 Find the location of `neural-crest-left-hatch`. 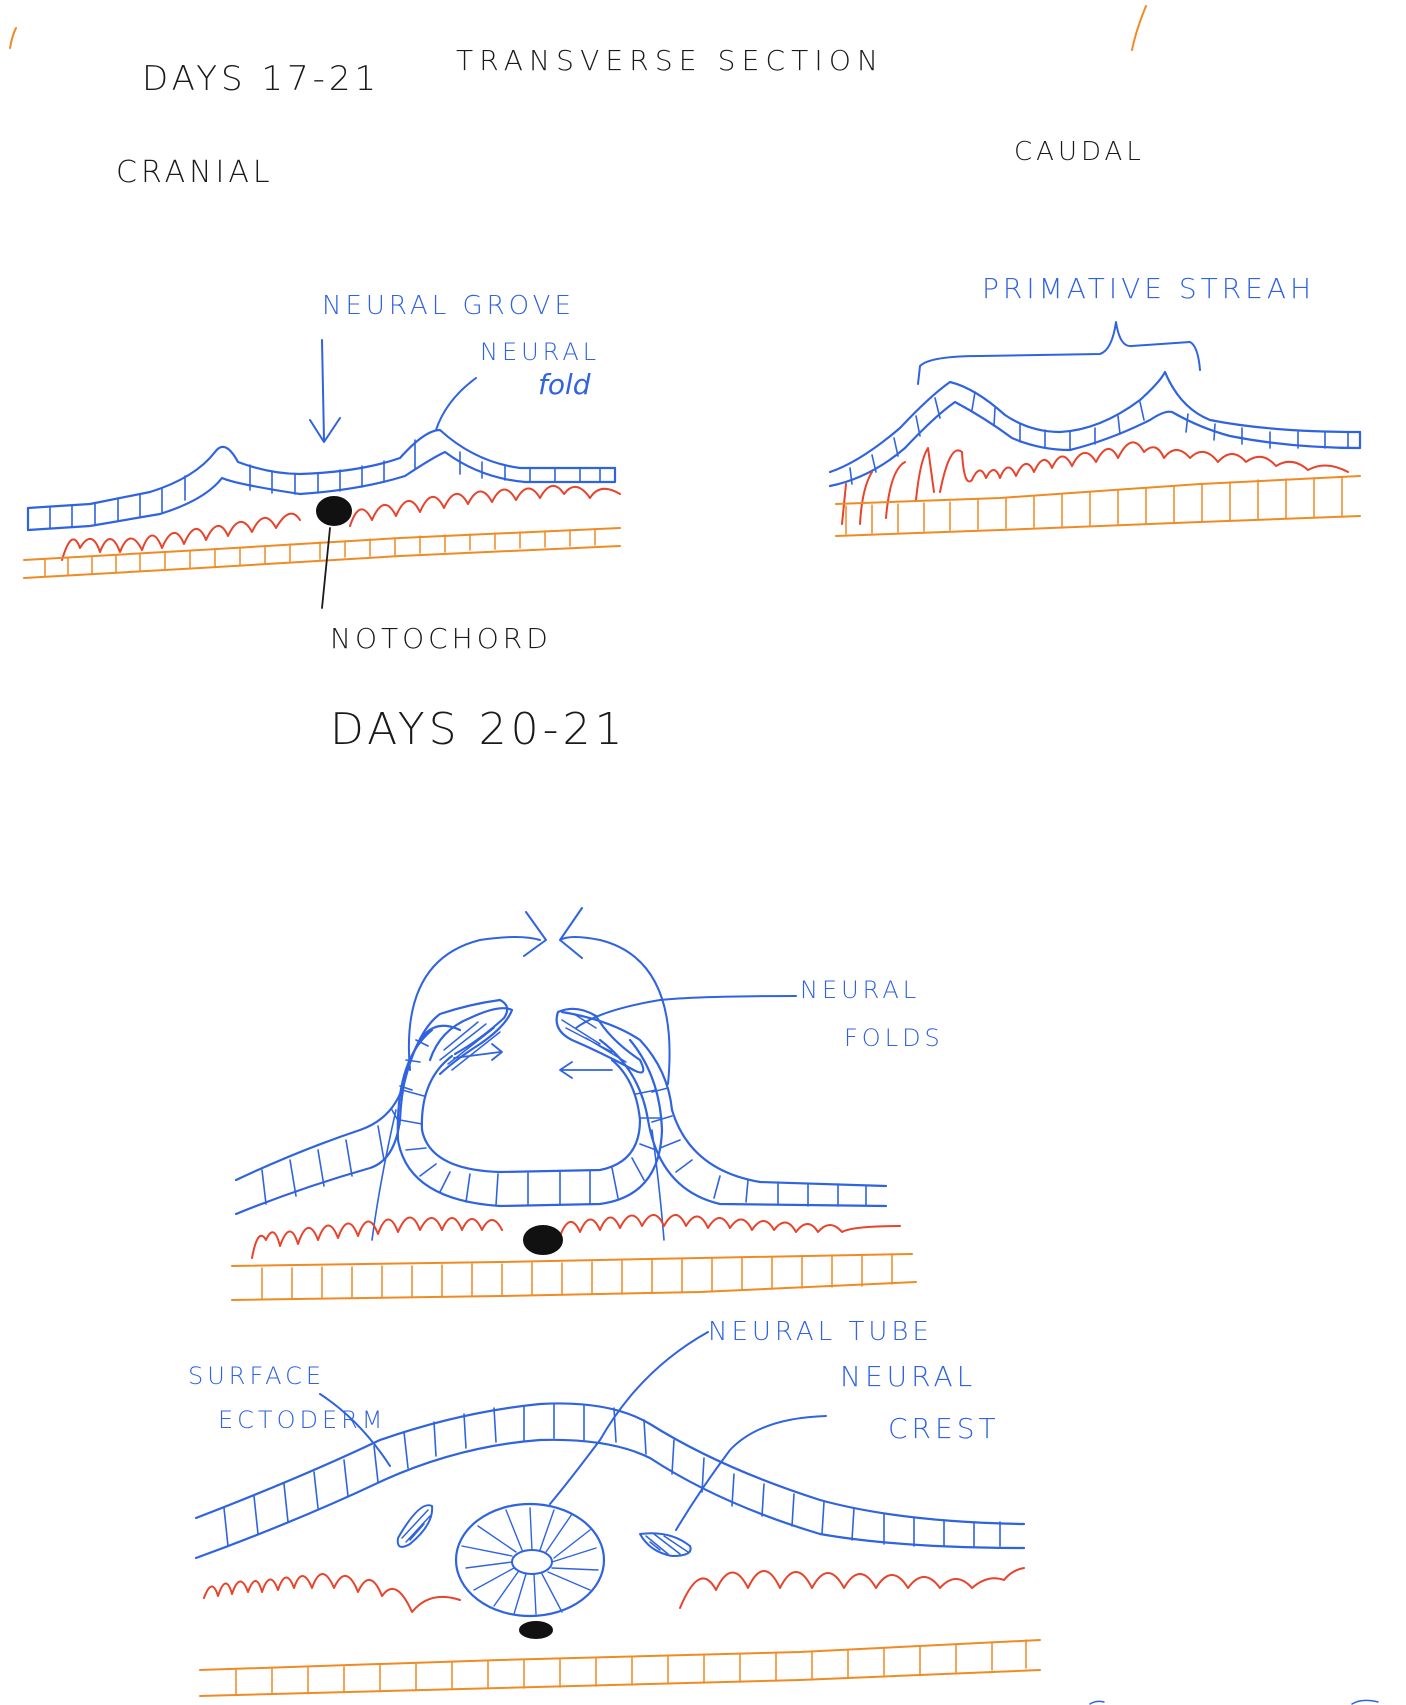

neural-crest-left-hatch is located at coordinates (416, 1526).